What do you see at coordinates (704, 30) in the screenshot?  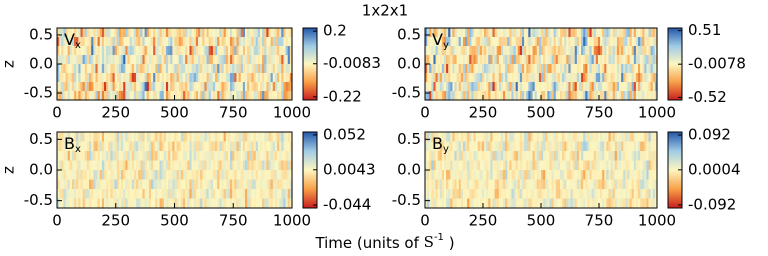 I see `colorbar-tick-label: 0.51` at bounding box center [704, 30].